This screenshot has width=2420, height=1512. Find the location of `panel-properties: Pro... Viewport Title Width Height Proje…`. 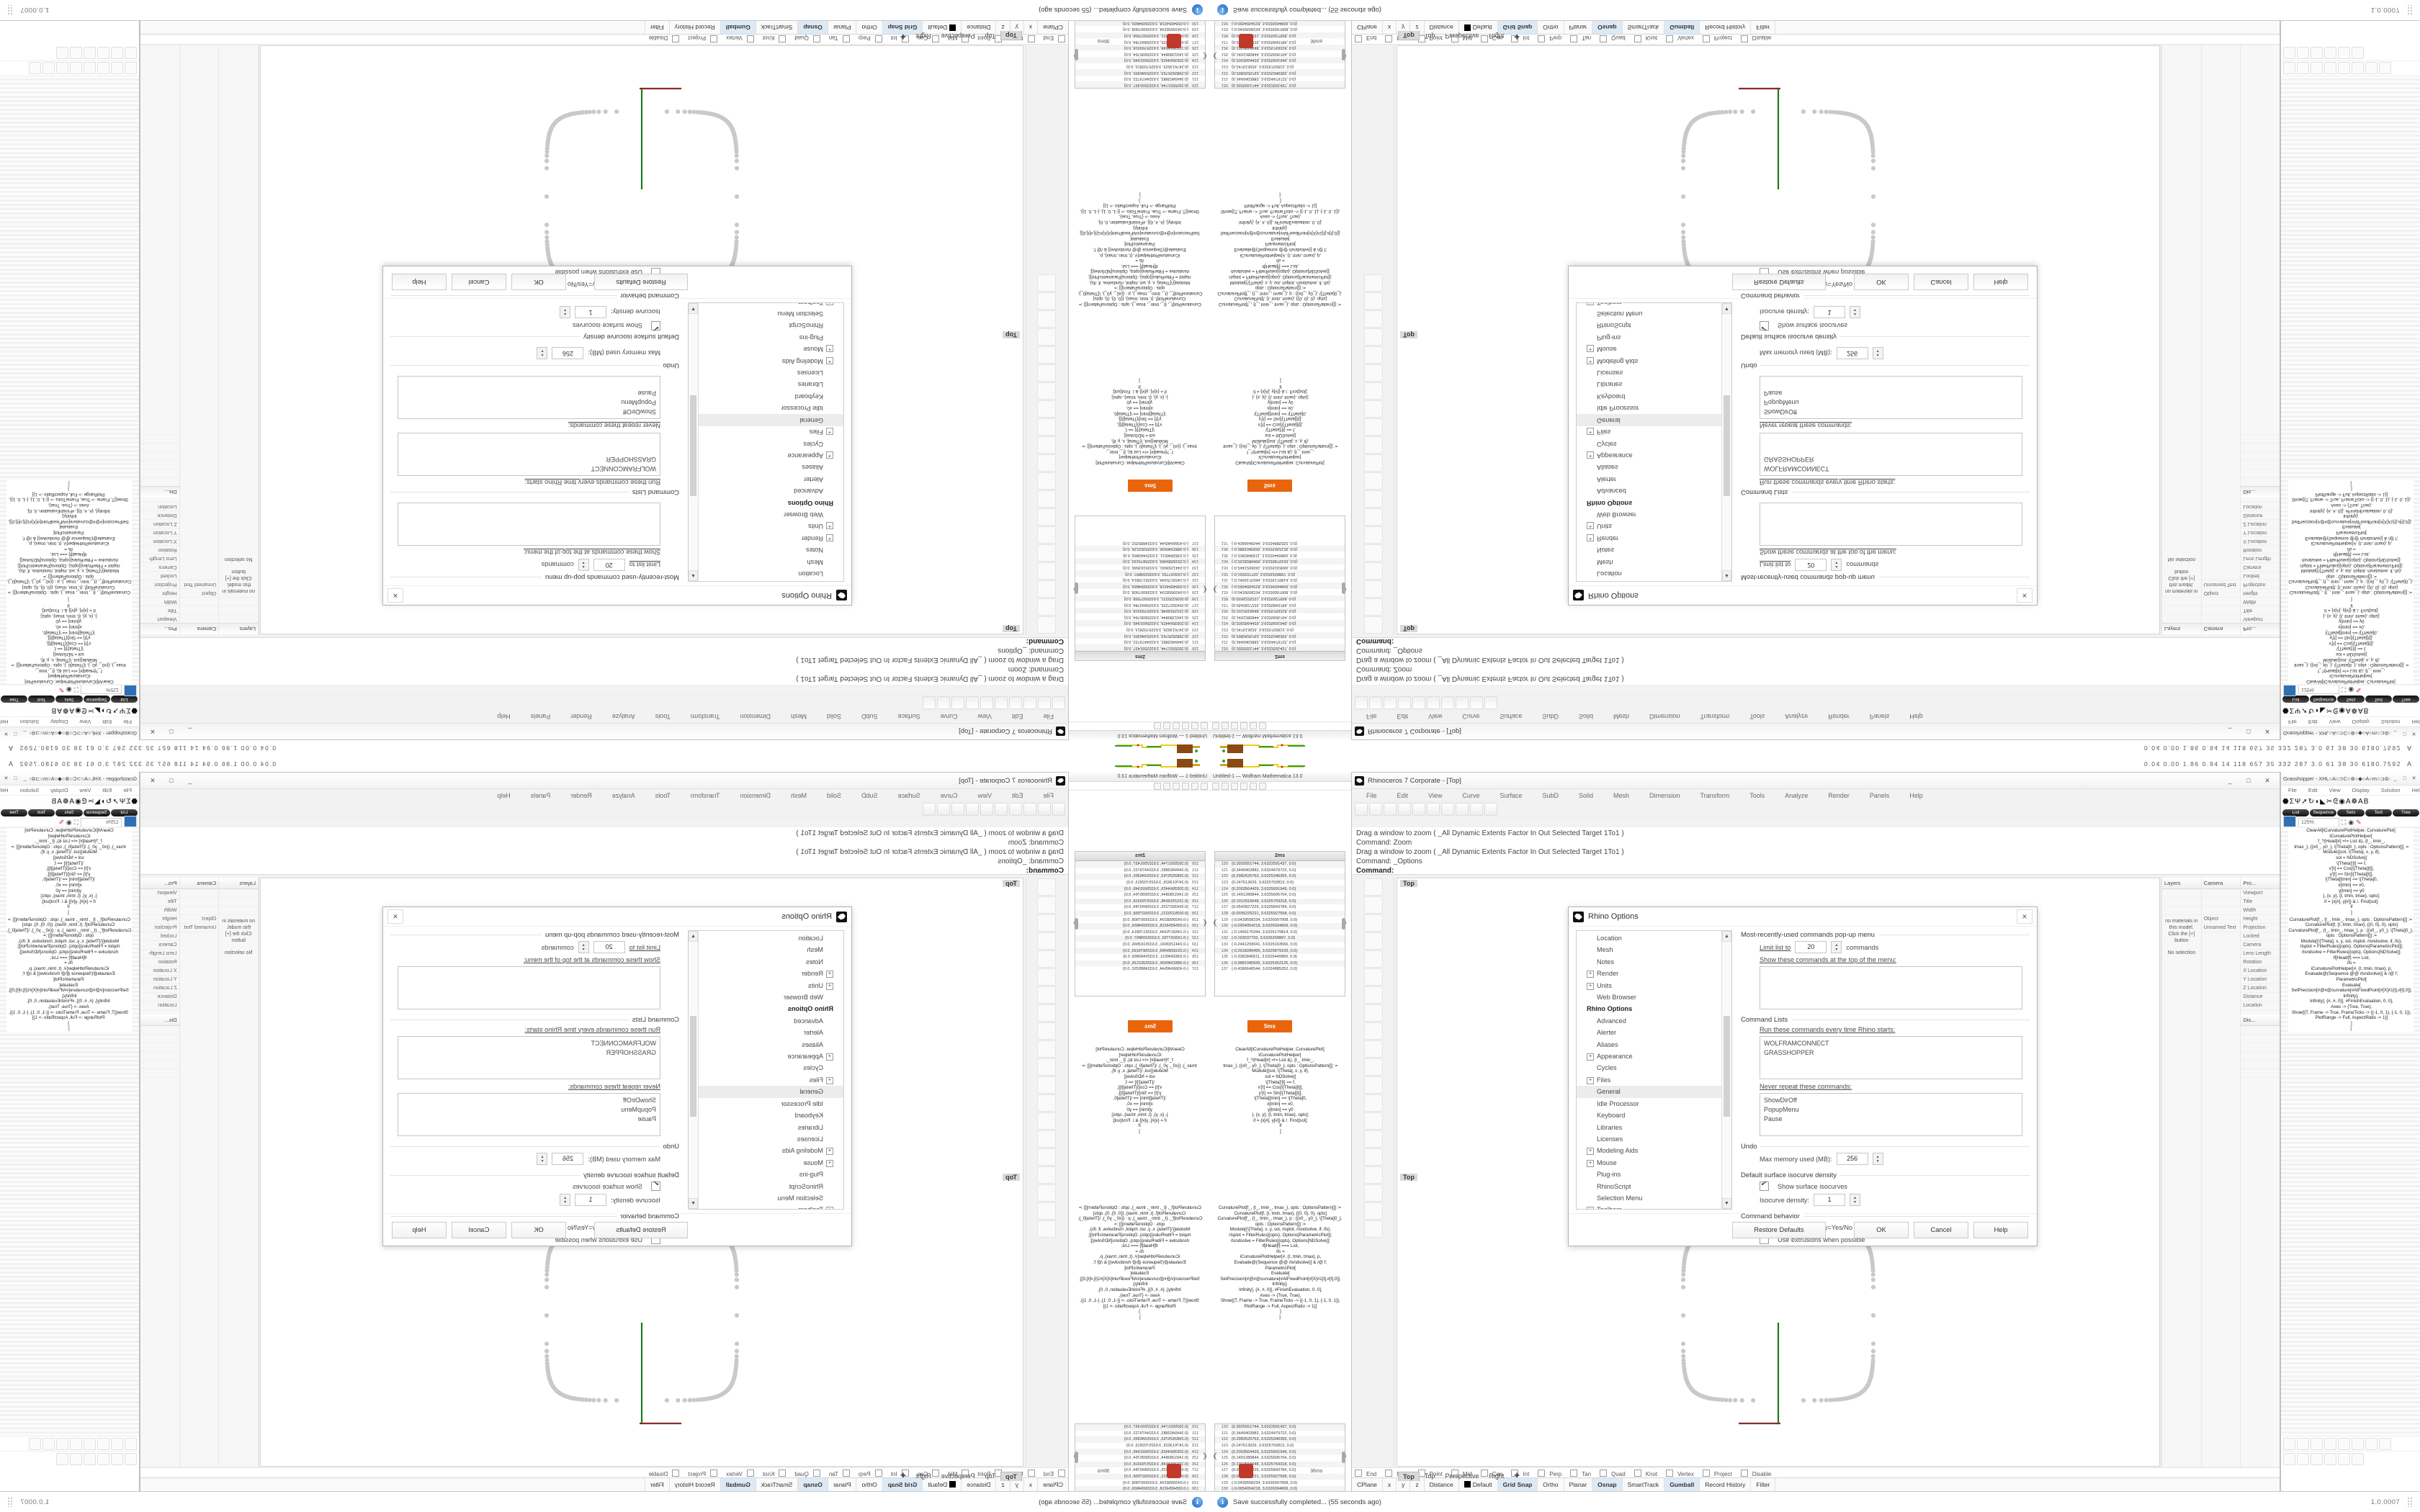

panel-properties: Pro... Viewport Title Width Height Proje… is located at coordinates (160, 339).